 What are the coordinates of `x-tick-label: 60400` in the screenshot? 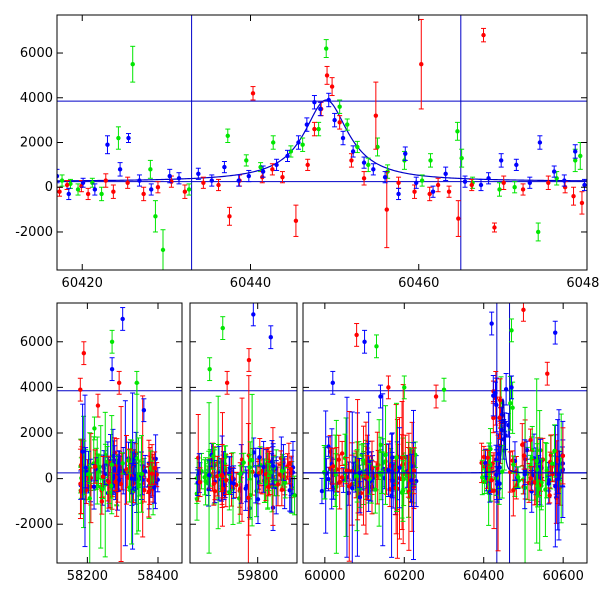 It's located at (483, 576).